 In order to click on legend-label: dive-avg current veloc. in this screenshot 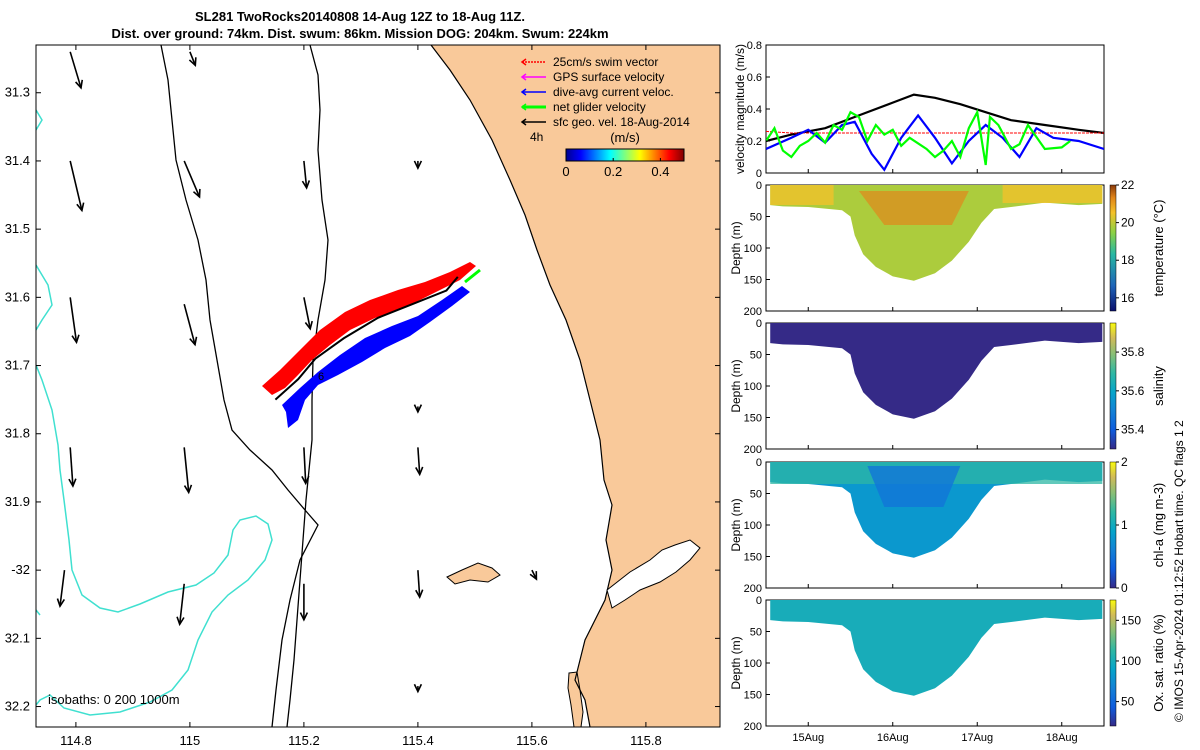, I will do `click(613, 92)`.